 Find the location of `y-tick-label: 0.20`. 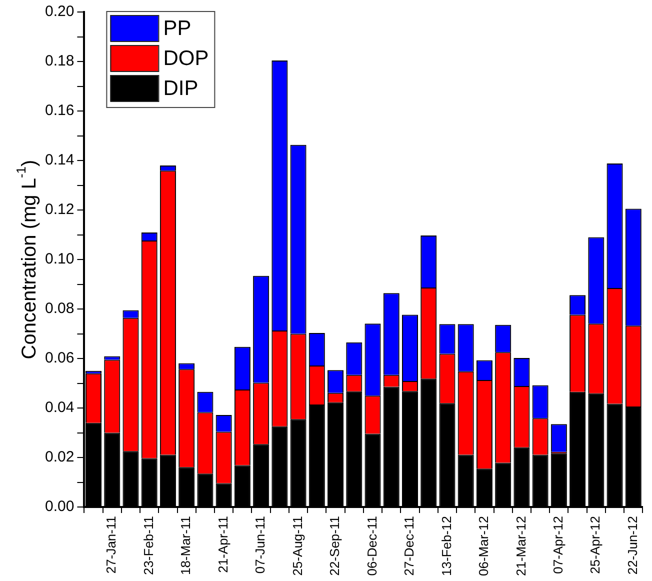

y-tick-label: 0.20 is located at coordinates (59, 11).